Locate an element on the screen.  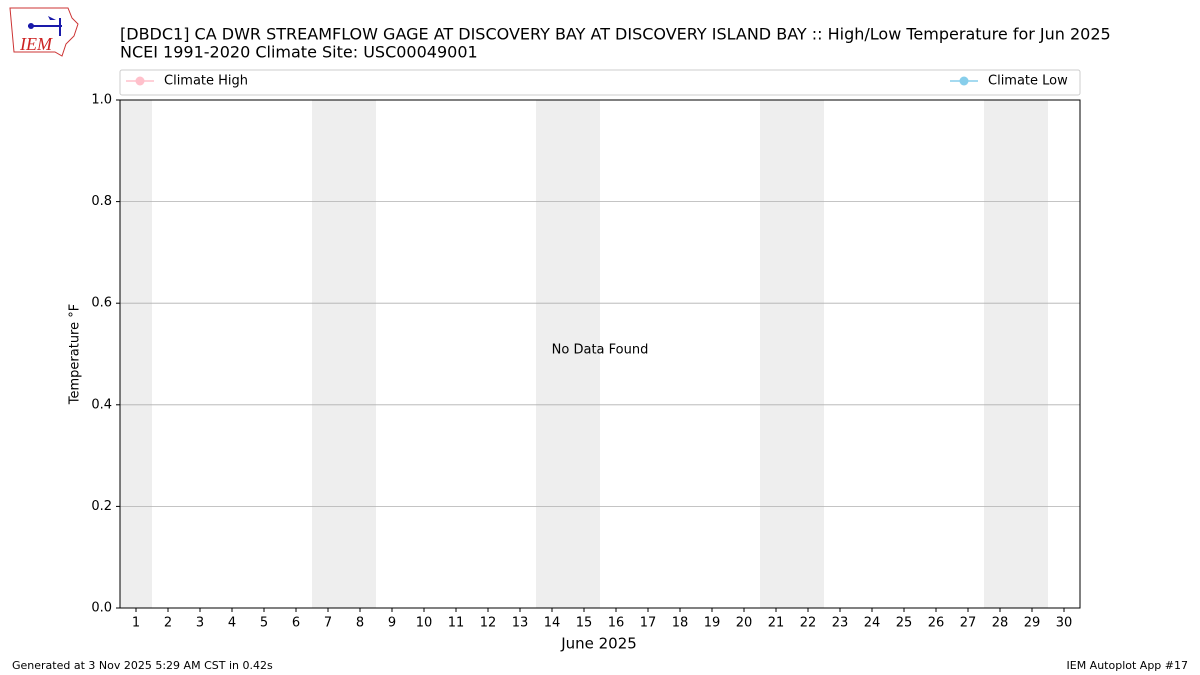
x-tick-label: 17 is located at coordinates (648, 623).